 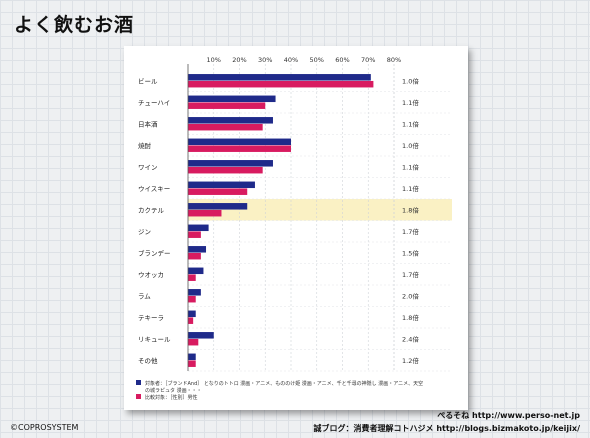 I want to click on x-tick-label: 70%, so click(x=368, y=60).